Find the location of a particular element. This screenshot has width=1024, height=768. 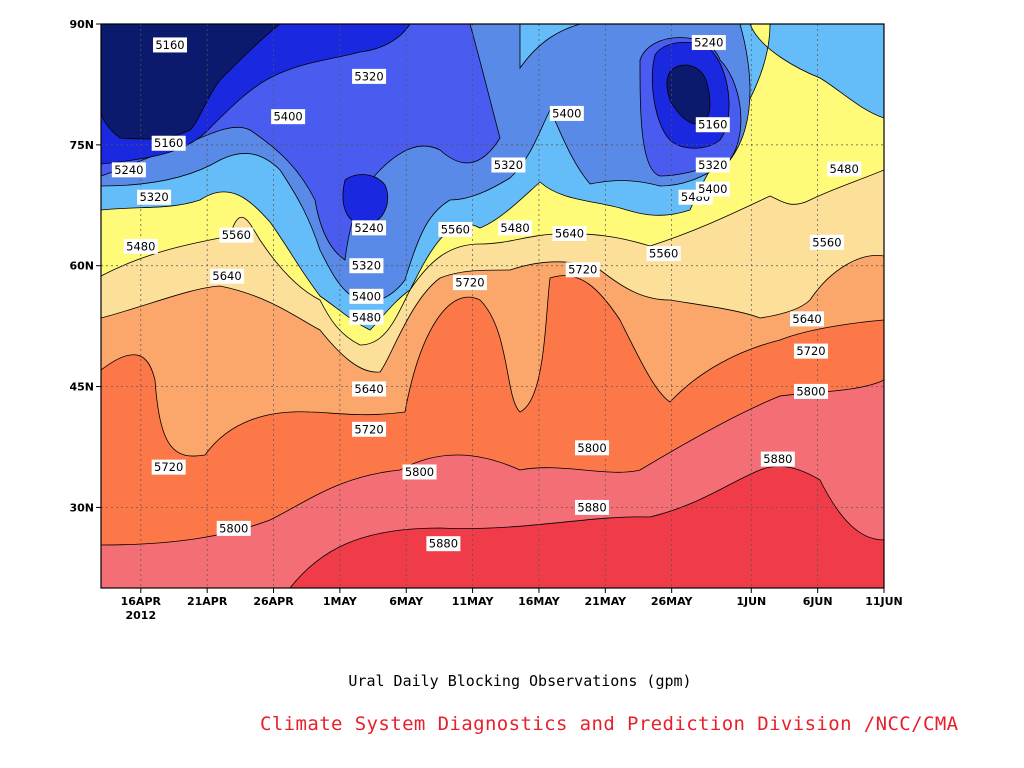

y-tick-label: 30N is located at coordinates (81, 507).